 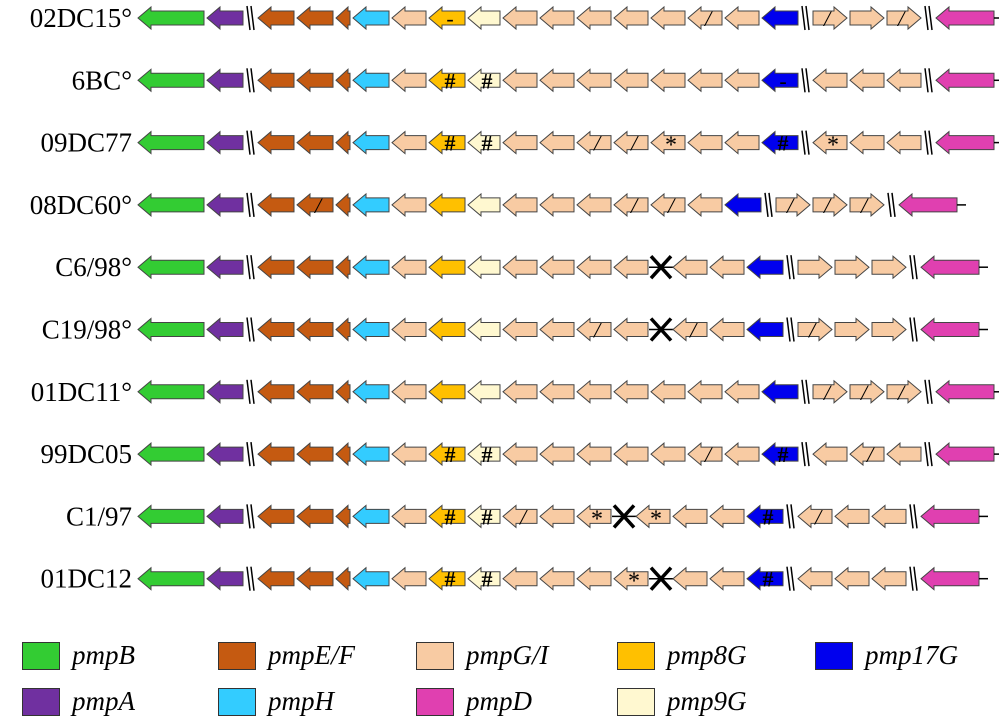 What do you see at coordinates (103, 701) in the screenshot?
I see `legend-label: pmpA` at bounding box center [103, 701].